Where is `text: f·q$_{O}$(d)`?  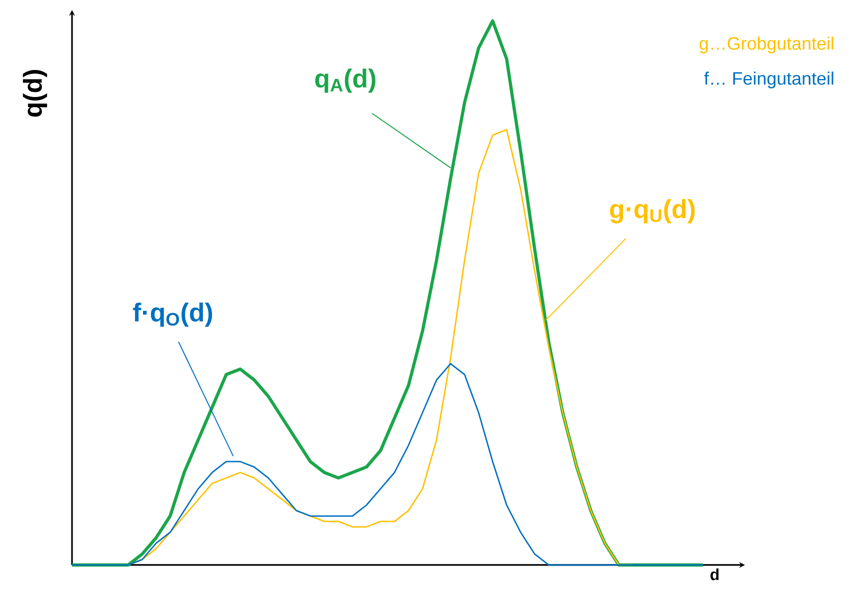 text: f·q$_{O}$(d) is located at coordinates (172, 314).